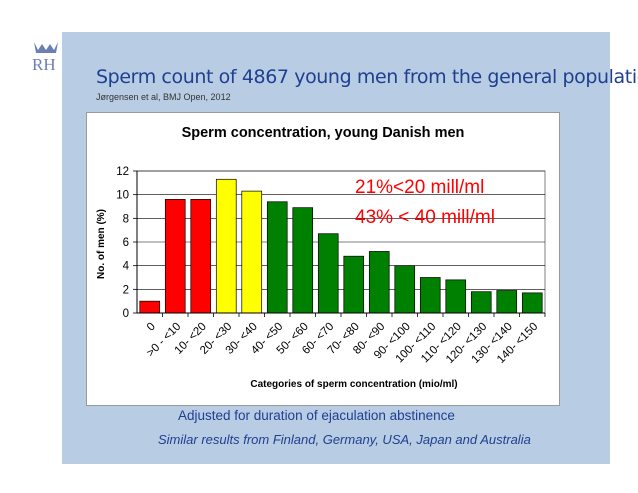  Describe the element at coordinates (163, 97) in the screenshot. I see `slide-citation: Jørgensen et al, BMJ Open, 2012` at that location.